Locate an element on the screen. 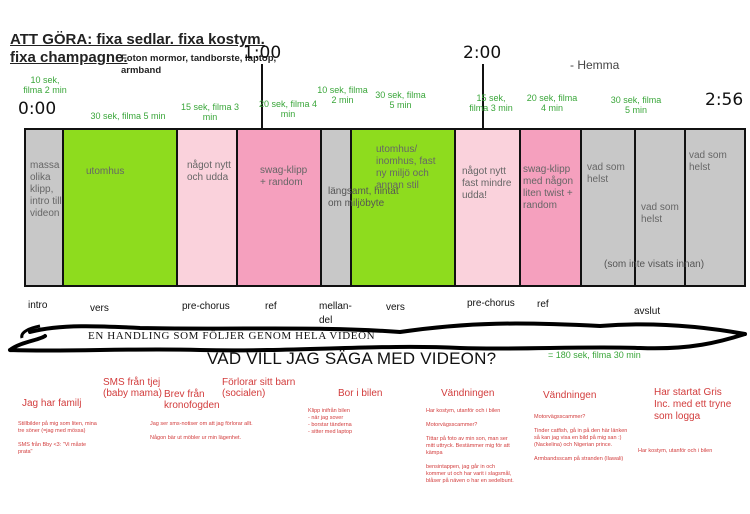 Image resolution: width=750 pixels, height=514 pixels. idea-vandningen-1: Vändningen is located at coordinates (468, 393).